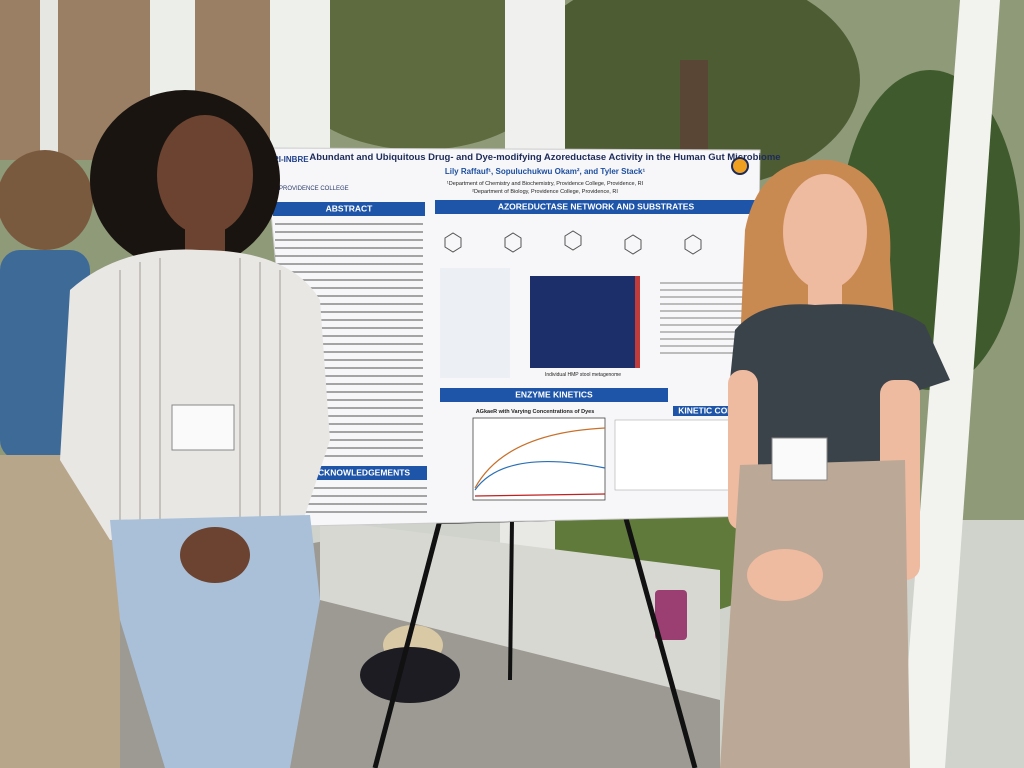 The width and height of the screenshot is (1024, 768). Describe the element at coordinates (694, 110) in the screenshot. I see `tree-trunk` at that location.